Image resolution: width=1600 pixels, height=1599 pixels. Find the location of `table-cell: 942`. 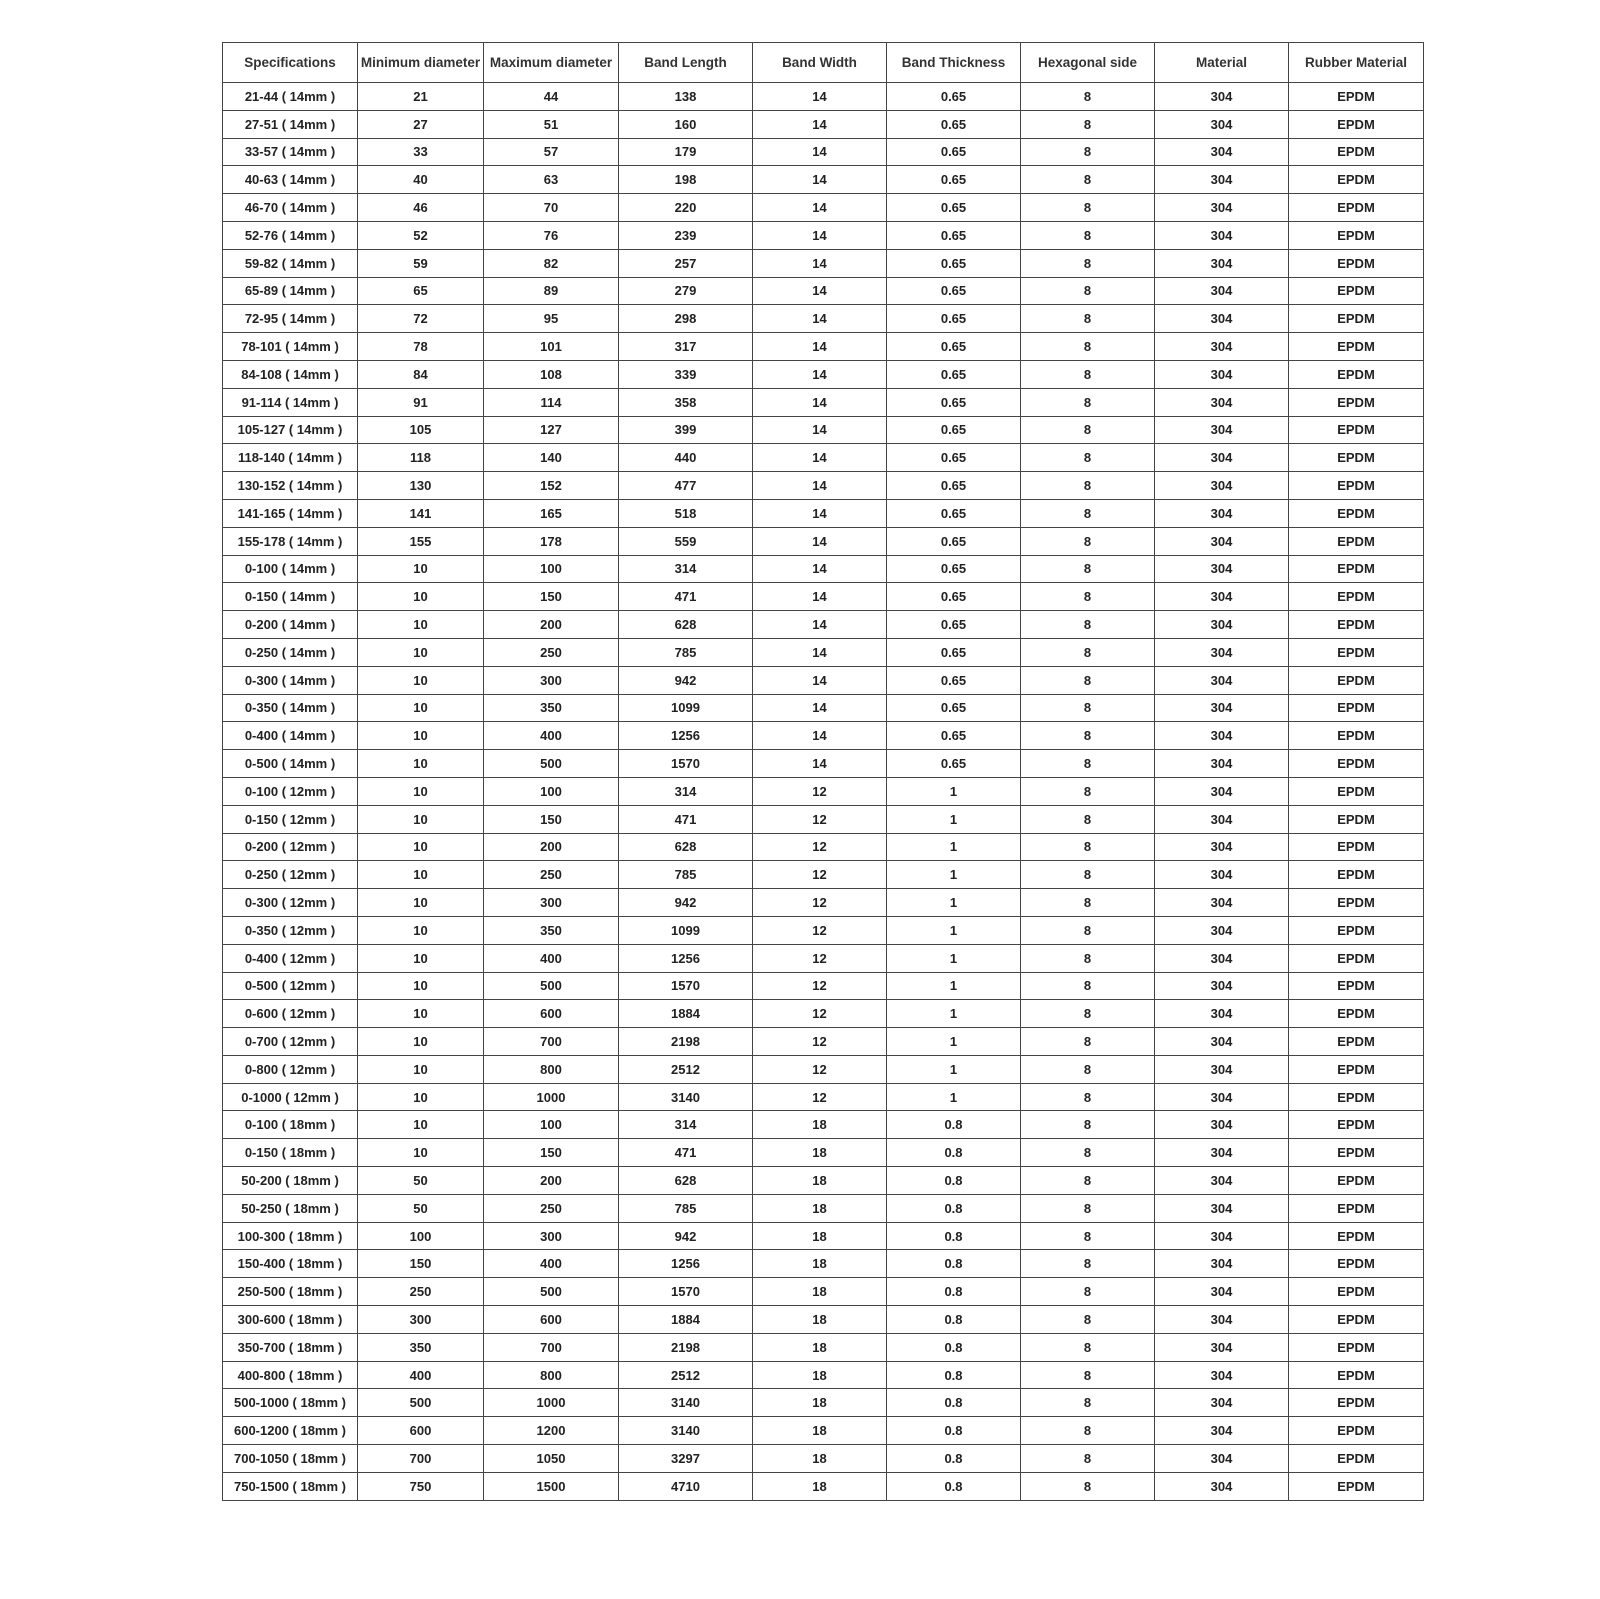

table-cell: 942 is located at coordinates (685, 680).